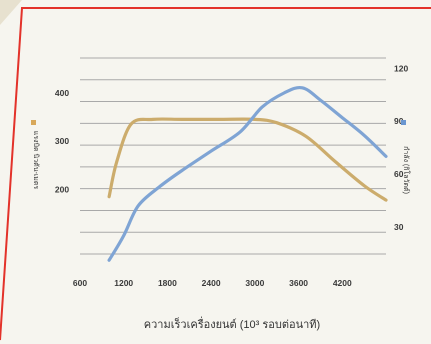 This screenshot has width=431, height=344. What do you see at coordinates (62, 93) in the screenshot?
I see `y-left-tick-label: 400` at bounding box center [62, 93].